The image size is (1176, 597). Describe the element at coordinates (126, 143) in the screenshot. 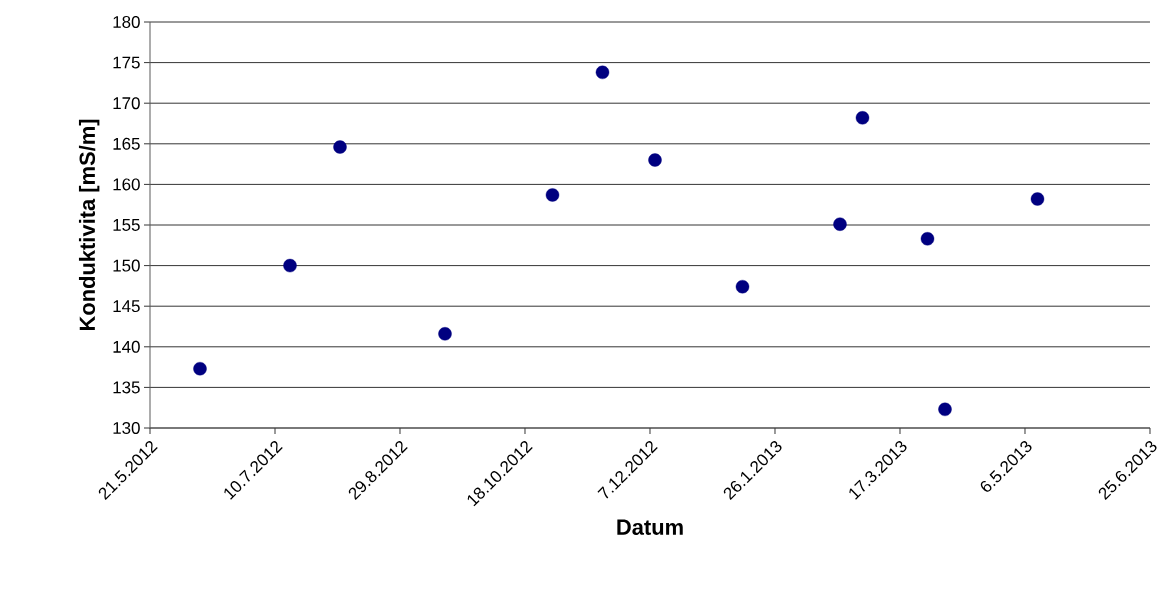

I see `y-tick-label: 165` at that location.